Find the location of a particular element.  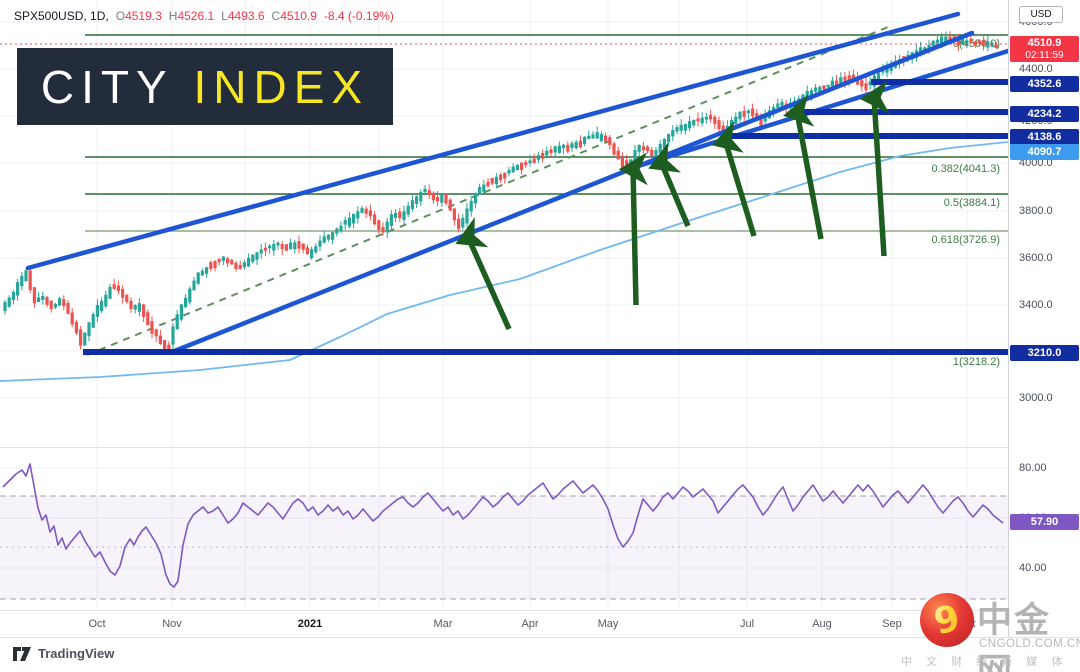

last-price-badge: 4510.9 02:11:59 is located at coordinates (1044, 49).